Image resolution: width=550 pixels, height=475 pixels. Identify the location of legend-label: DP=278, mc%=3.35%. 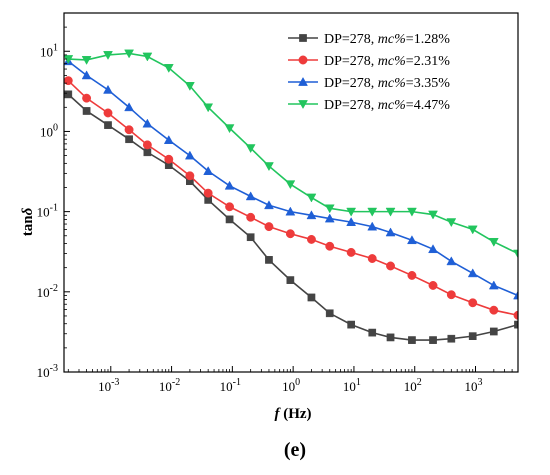
(387, 83).